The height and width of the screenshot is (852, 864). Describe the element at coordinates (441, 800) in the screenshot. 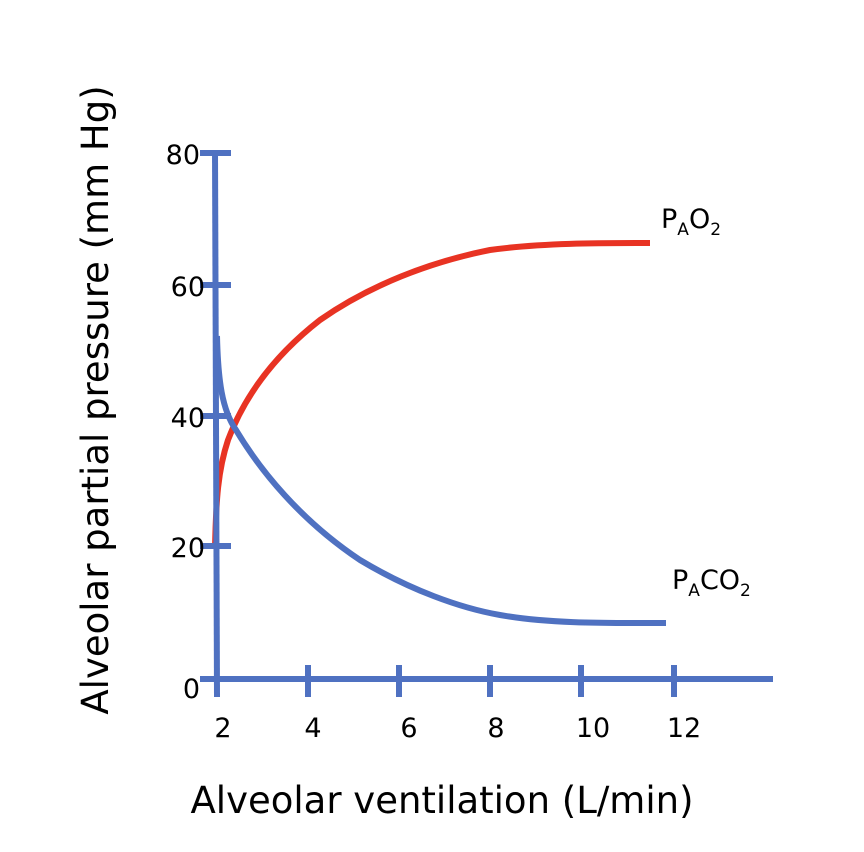

I see `x-axis-title: Alveolar ventilation (L/min)` at that location.